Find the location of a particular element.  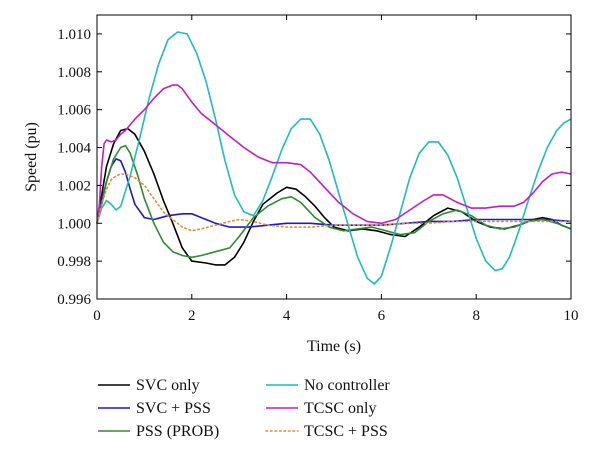

legend-label-5: TCSC + PSS is located at coordinates (346, 431).